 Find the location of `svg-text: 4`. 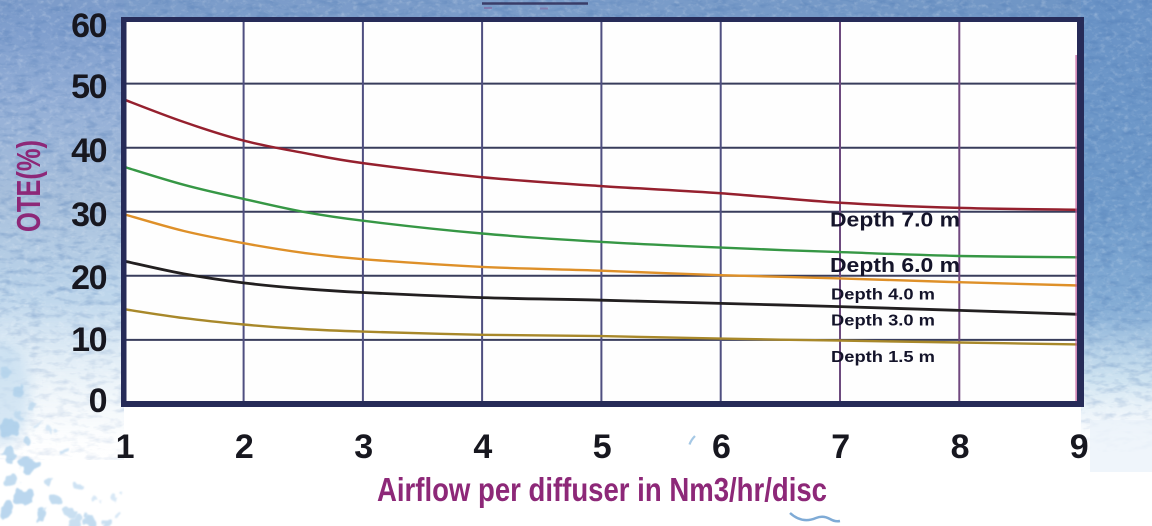

svg-text: 4 is located at coordinates (482, 447).